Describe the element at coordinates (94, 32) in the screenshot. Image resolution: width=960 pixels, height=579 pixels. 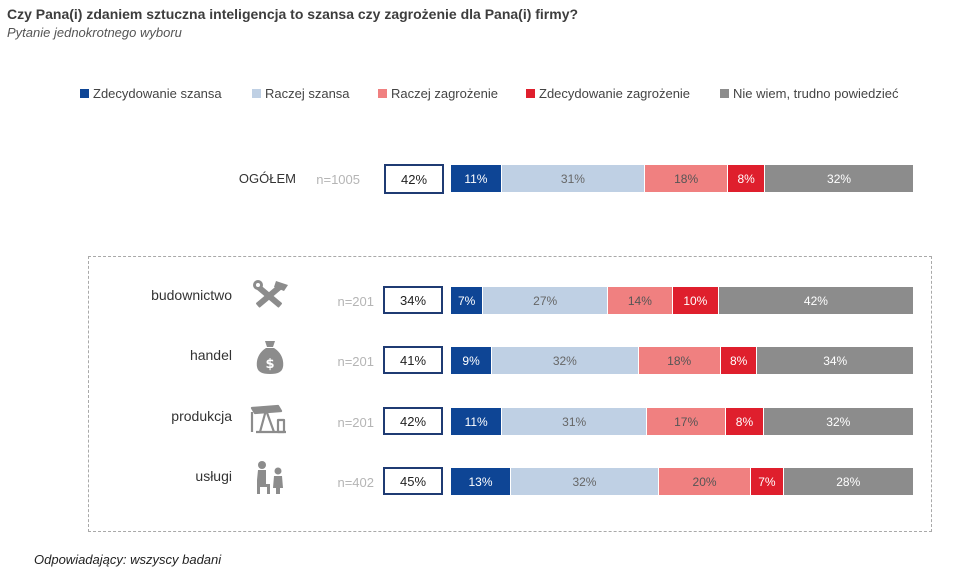
I see `chart-subtitle: Pytanie jednokrotnego wyboru` at that location.